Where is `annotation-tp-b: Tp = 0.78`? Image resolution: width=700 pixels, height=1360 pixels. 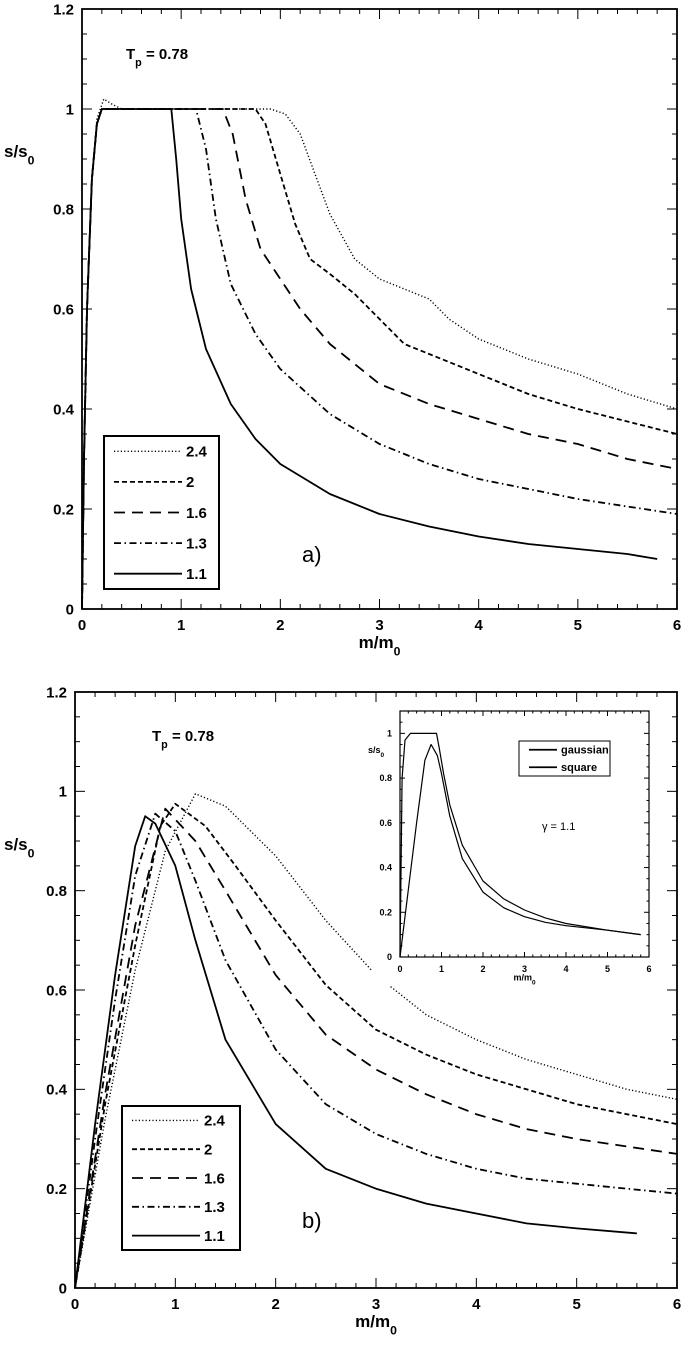 annotation-tp-b: Tp = 0.78 is located at coordinates (183, 739).